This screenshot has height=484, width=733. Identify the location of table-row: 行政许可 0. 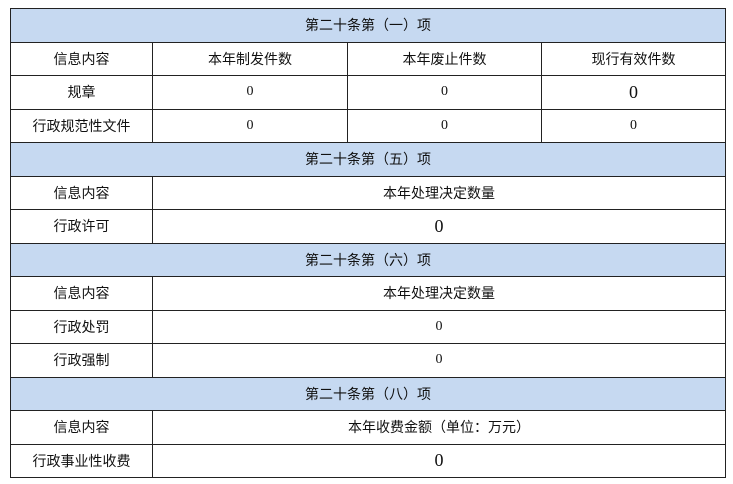
(368, 226).